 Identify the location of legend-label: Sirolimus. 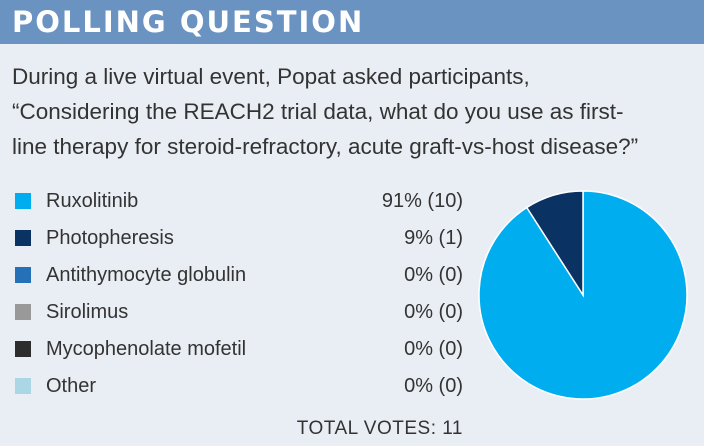
(87, 312).